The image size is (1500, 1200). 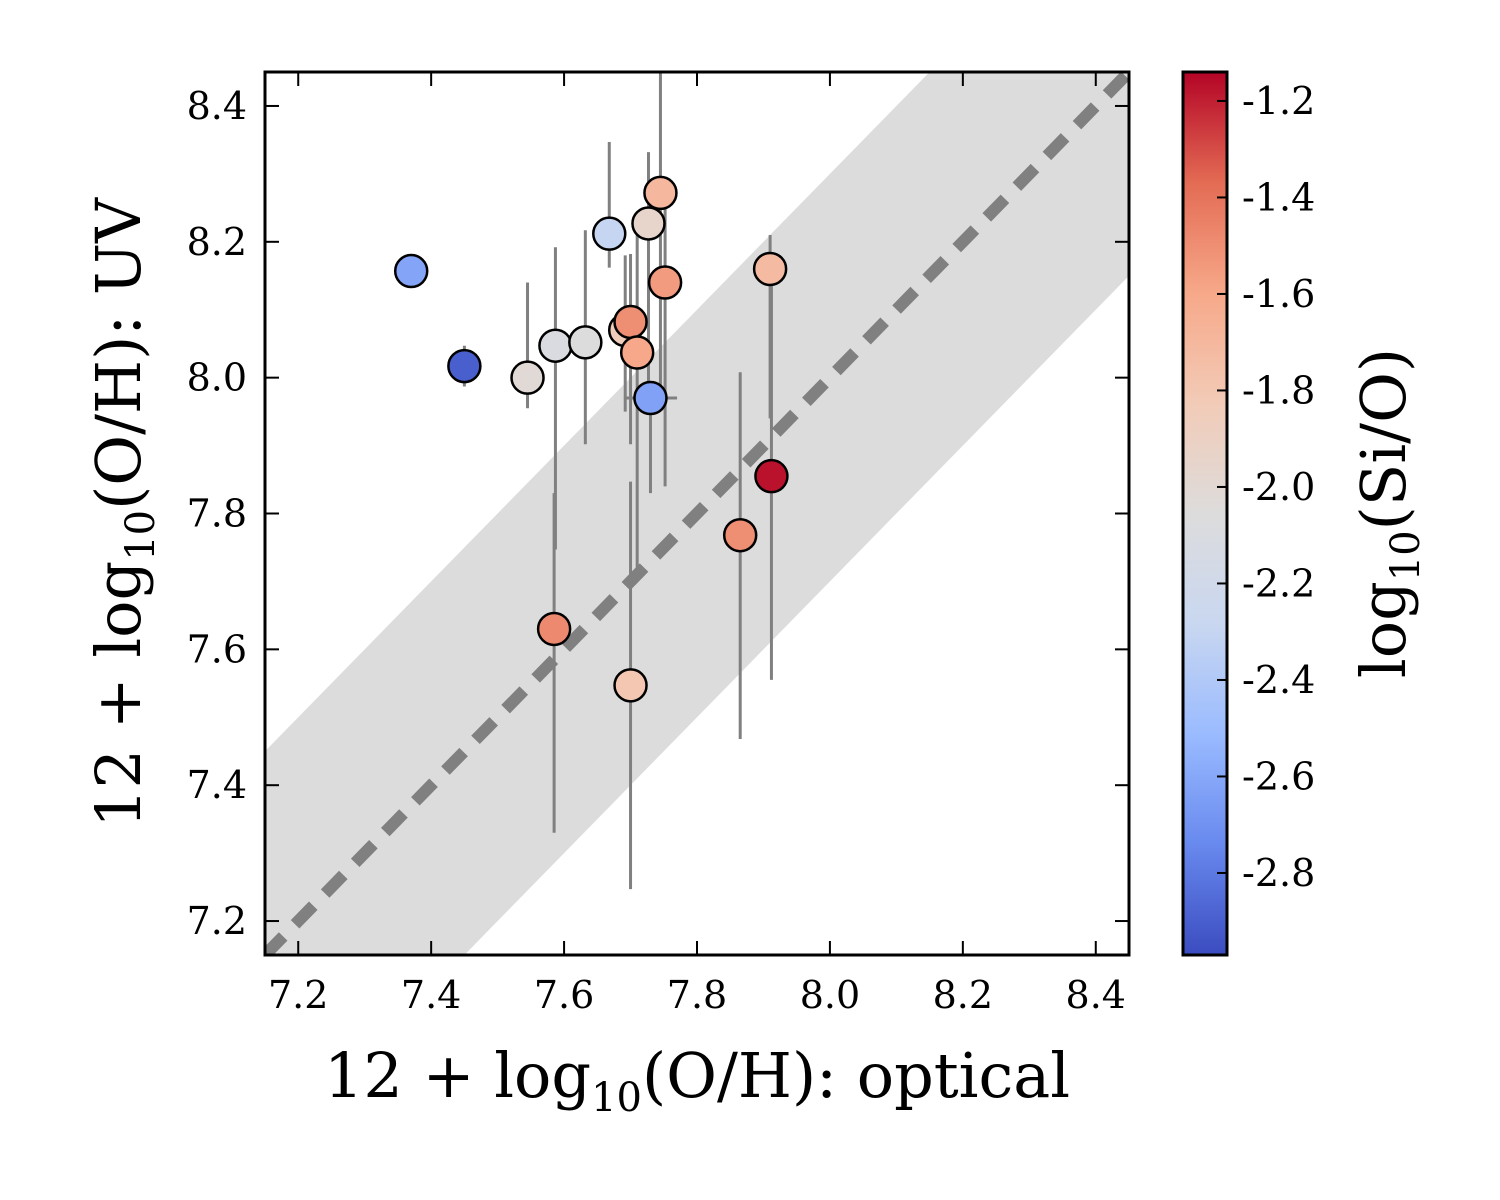 What do you see at coordinates (1278, 776) in the screenshot?
I see `colorbar-tick-label-7: -2.6` at bounding box center [1278, 776].